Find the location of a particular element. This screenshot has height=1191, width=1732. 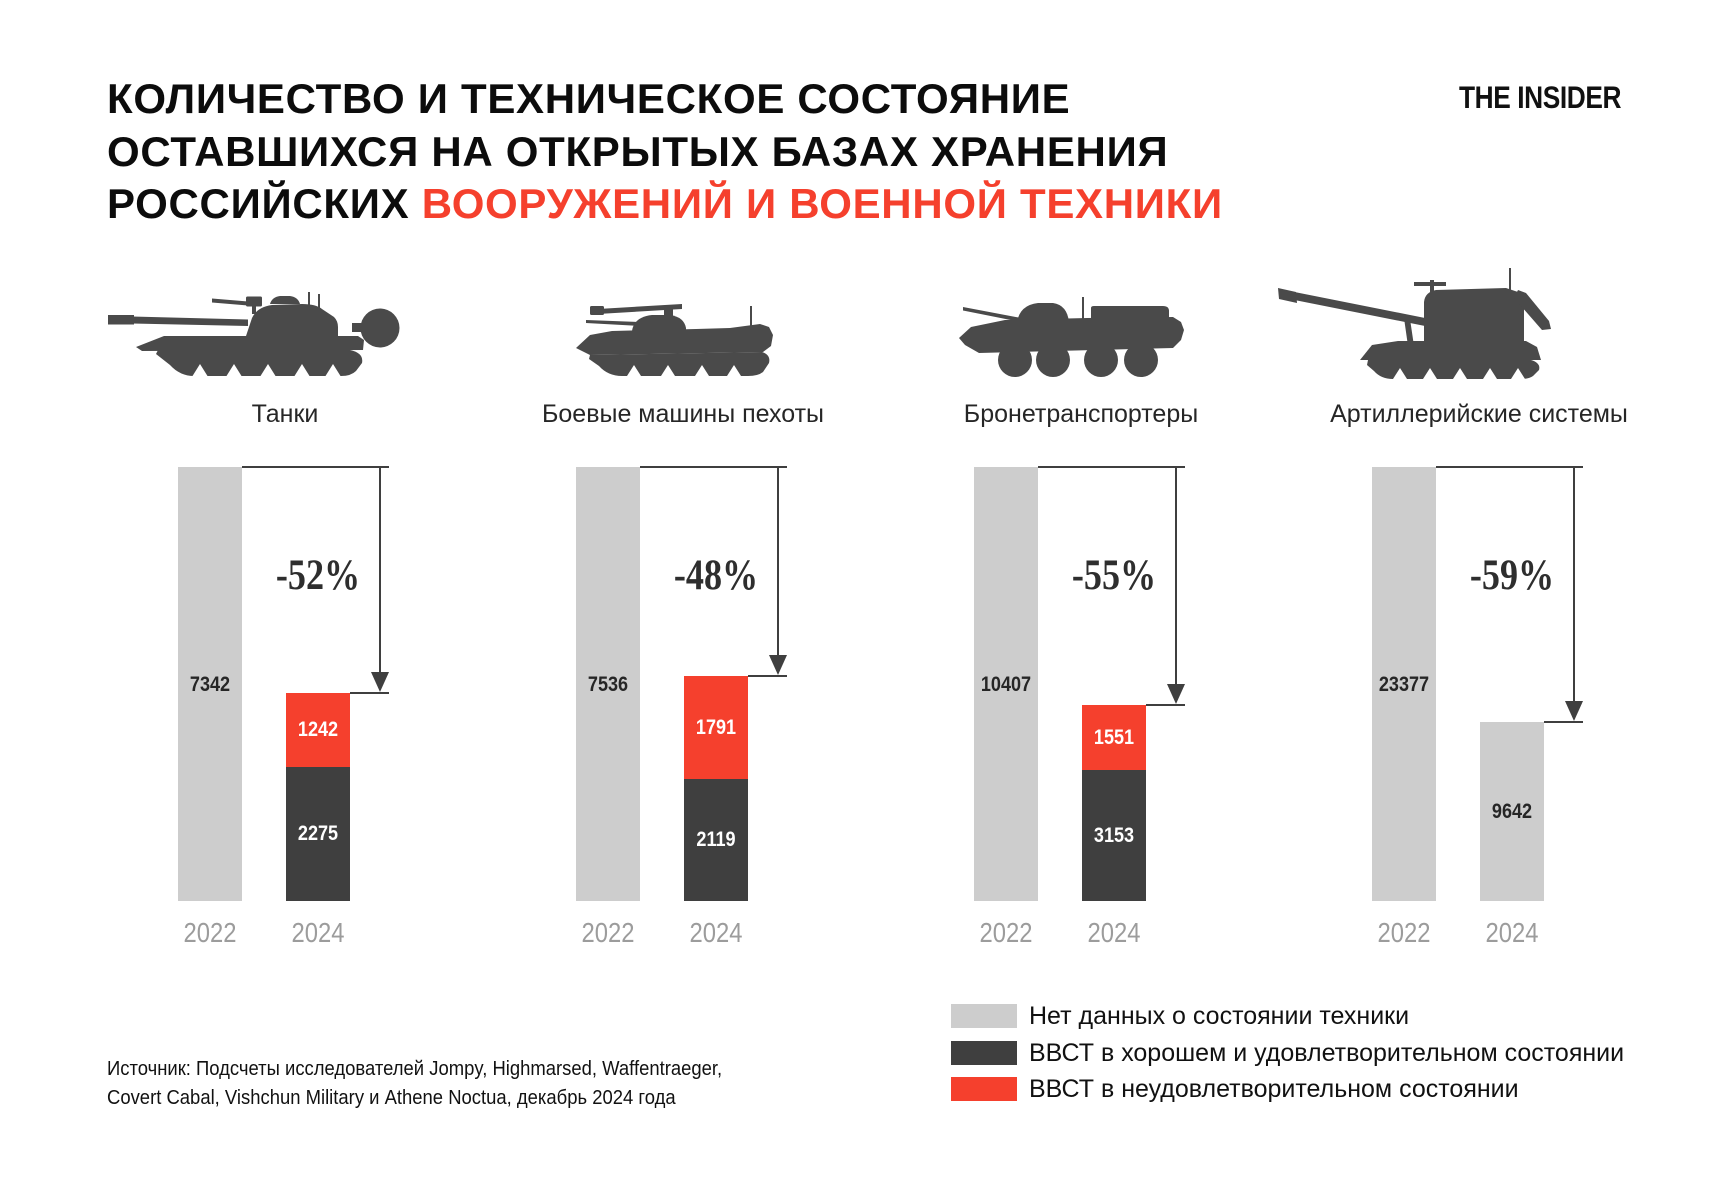

change-label: -52% is located at coordinates (318, 575).